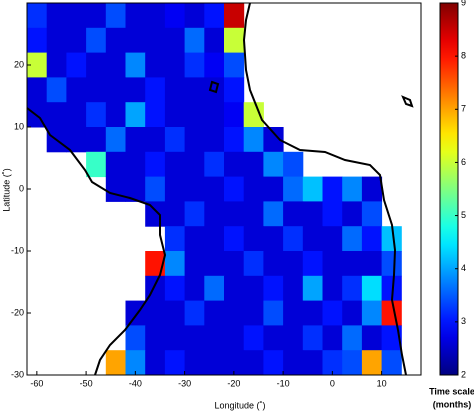  What do you see at coordinates (463, 109) in the screenshot?
I see `colorbar-tick-label: 7` at bounding box center [463, 109].